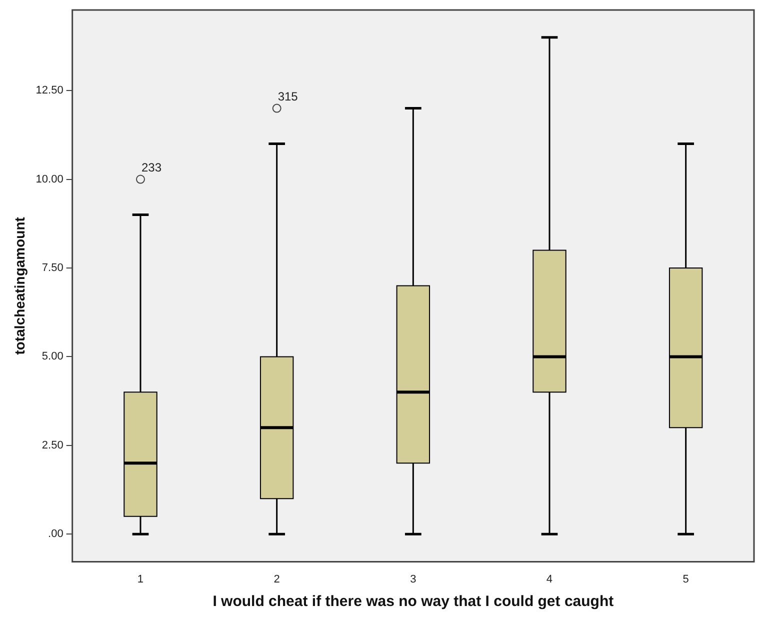 Image resolution: width=759 pixels, height=621 pixels. What do you see at coordinates (413, 601) in the screenshot?
I see `x-axis-title: I would cheat if there was no way that I could get caught` at bounding box center [413, 601].